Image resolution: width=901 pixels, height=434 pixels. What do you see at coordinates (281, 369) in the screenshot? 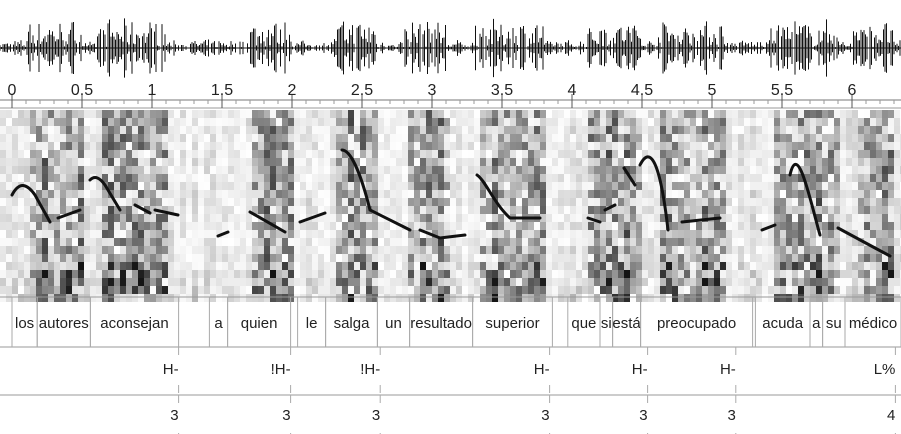
I see `tone-label: !H-` at bounding box center [281, 369].